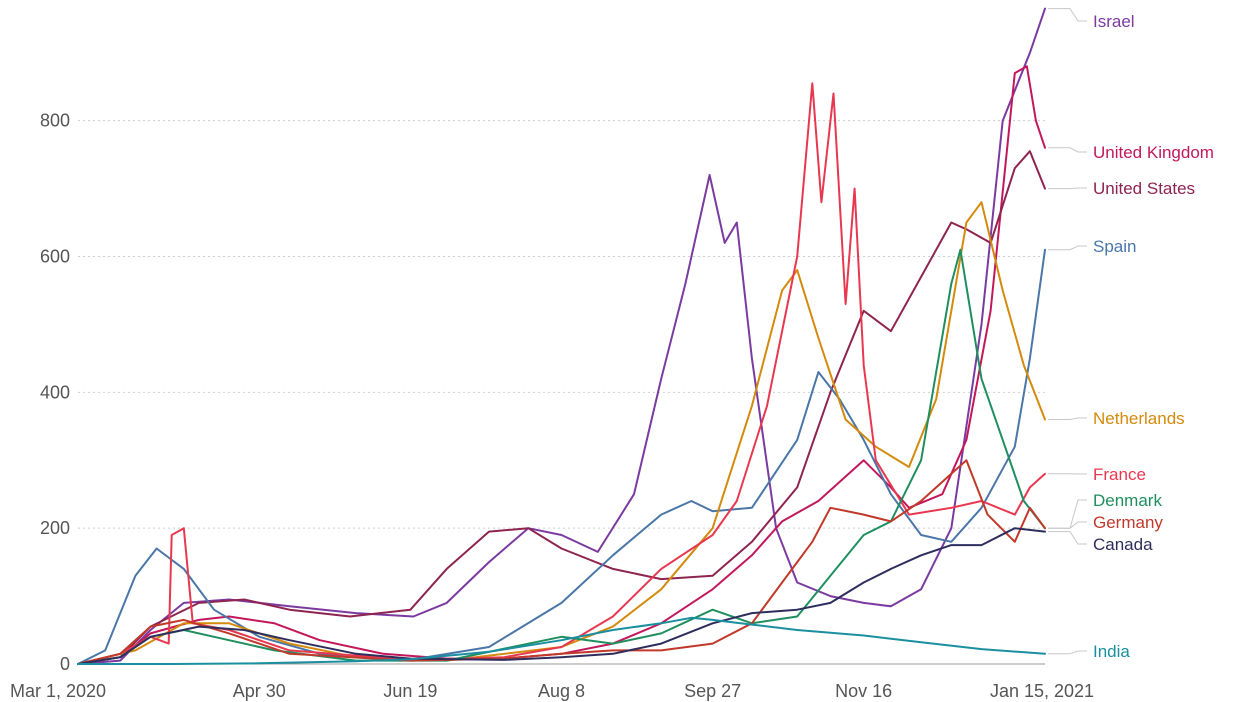  I want to click on y-axis: 0 200 400 600 800, so click(55, 392).